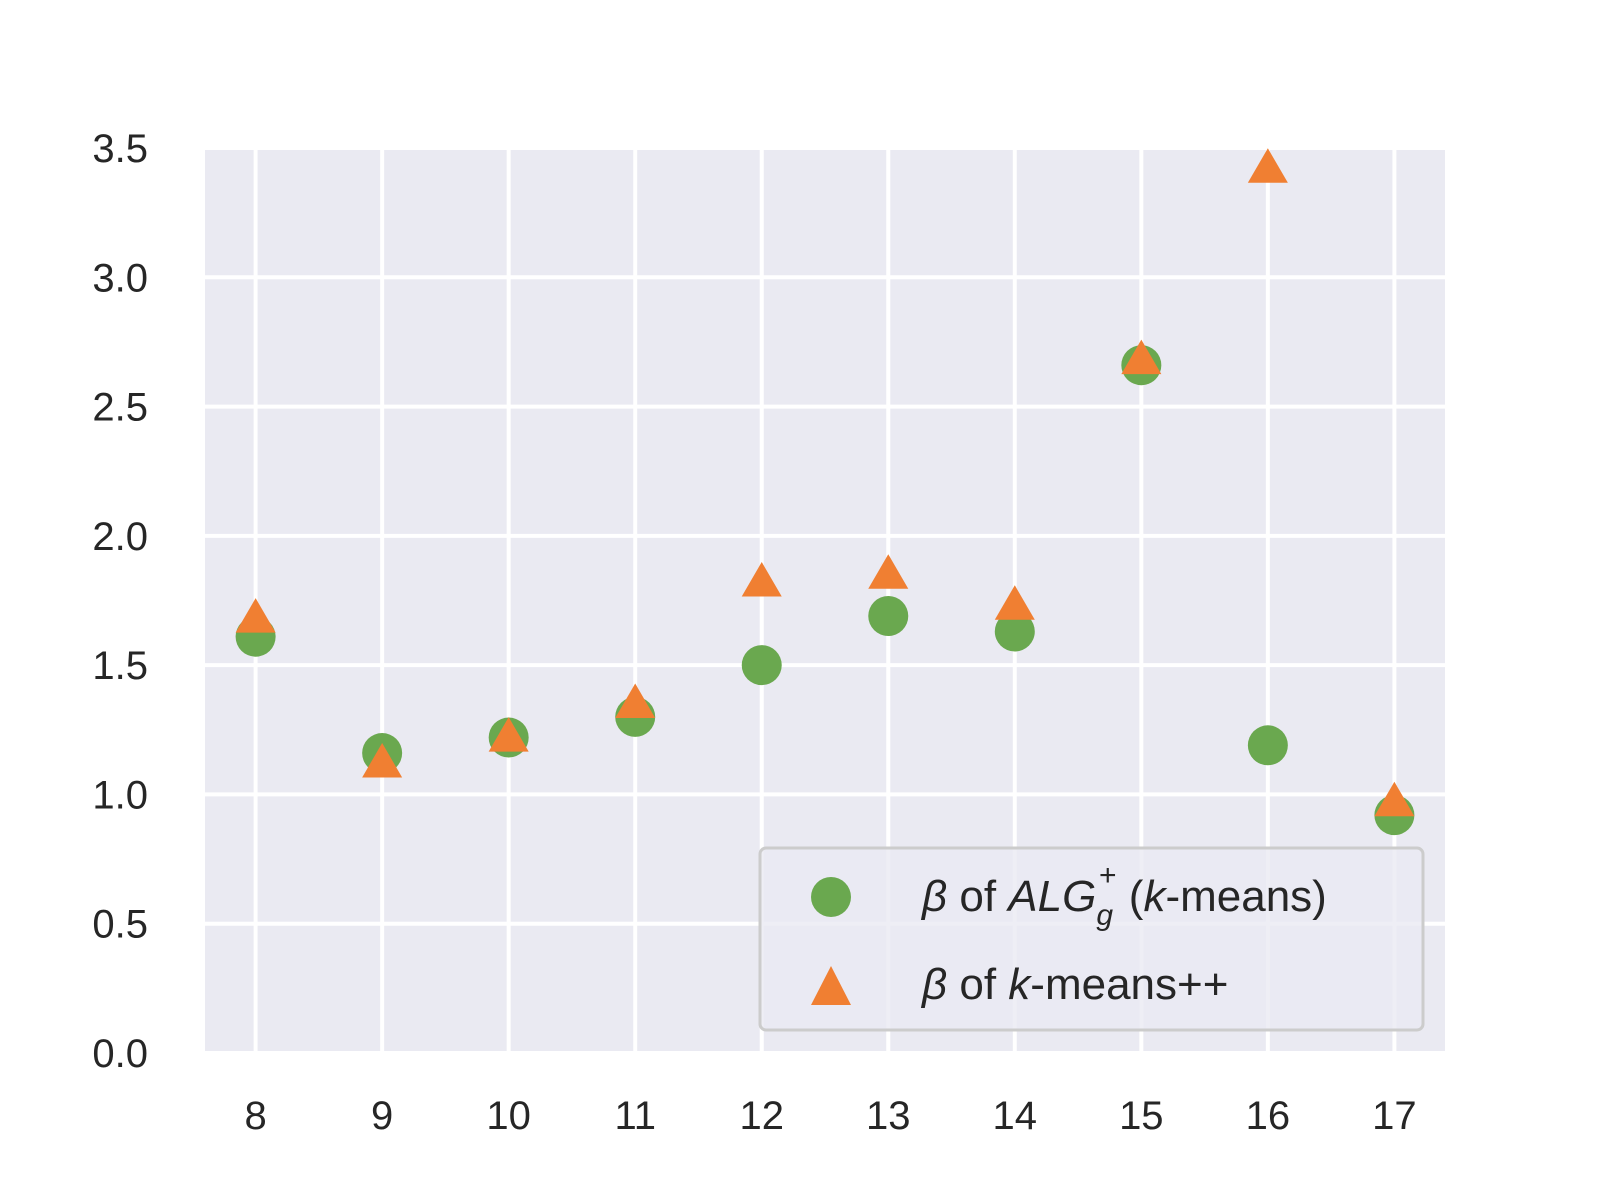 This screenshot has width=1600, height=1200. I want to click on x-tick-label: 12, so click(761, 1116).